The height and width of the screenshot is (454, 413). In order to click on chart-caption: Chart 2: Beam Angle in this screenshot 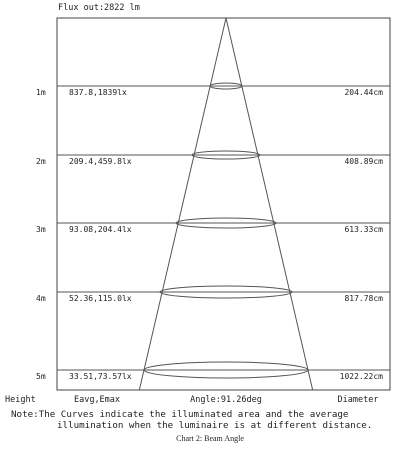, I will do `click(210, 438)`.